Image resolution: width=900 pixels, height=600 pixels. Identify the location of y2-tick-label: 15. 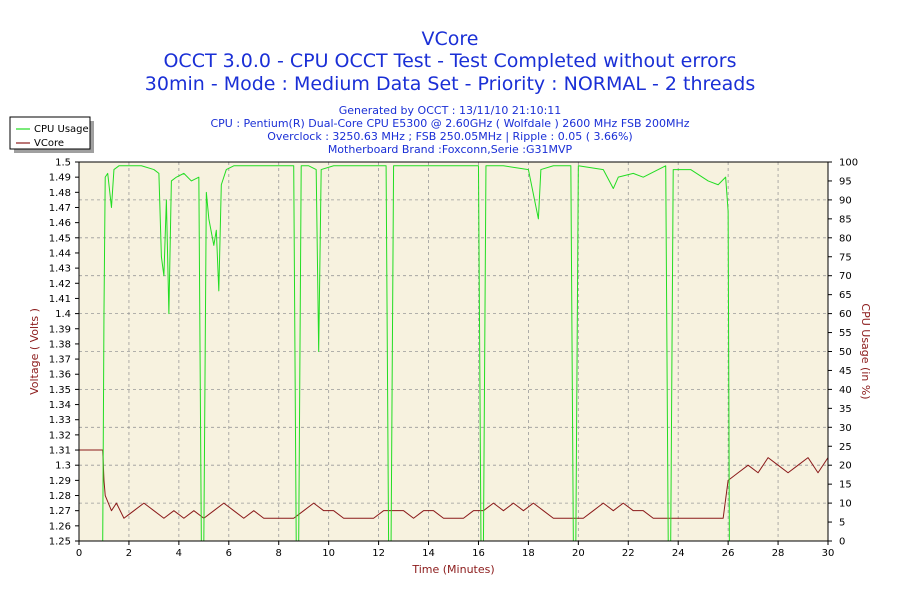
(845, 485).